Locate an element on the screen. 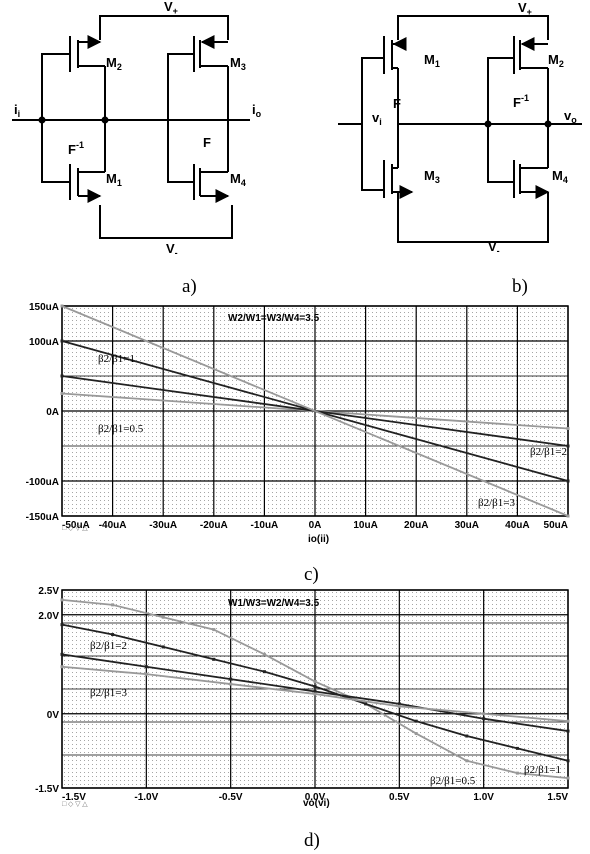 This screenshot has width=590, height=854. caption-a: a) is located at coordinates (189, 286).